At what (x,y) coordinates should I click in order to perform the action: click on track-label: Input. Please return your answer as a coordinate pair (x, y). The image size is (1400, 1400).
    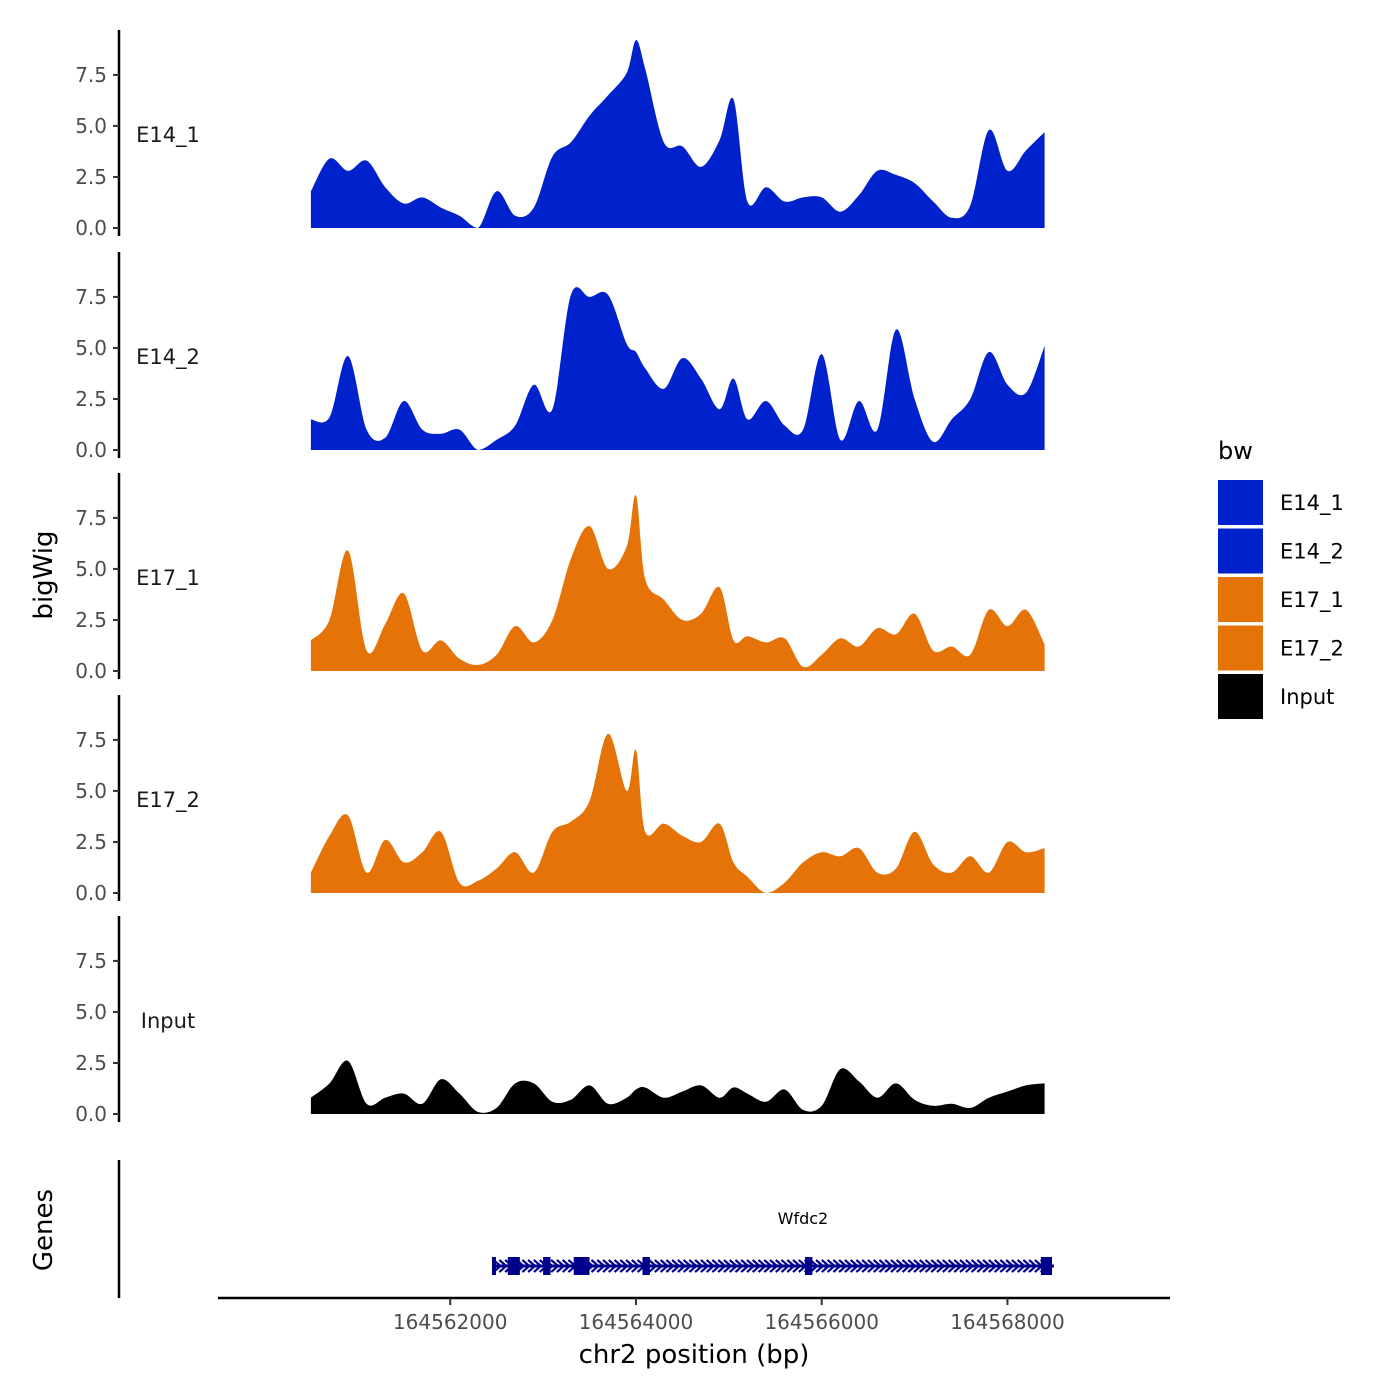
    Looking at the image, I should click on (168, 1021).